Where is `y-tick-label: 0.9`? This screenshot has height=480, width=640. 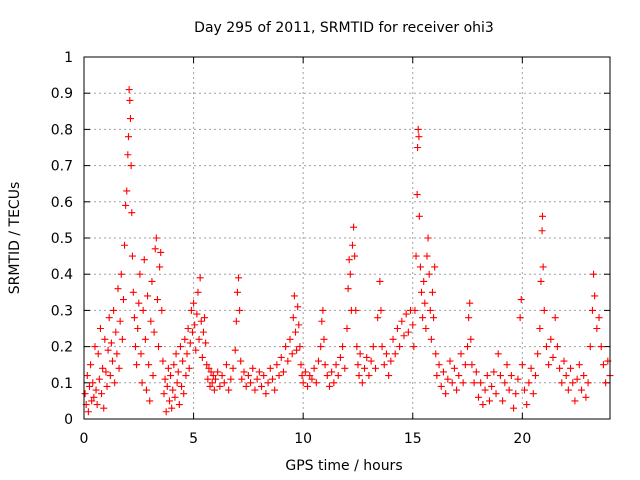 y-tick-label: 0.9 is located at coordinates (62, 94).